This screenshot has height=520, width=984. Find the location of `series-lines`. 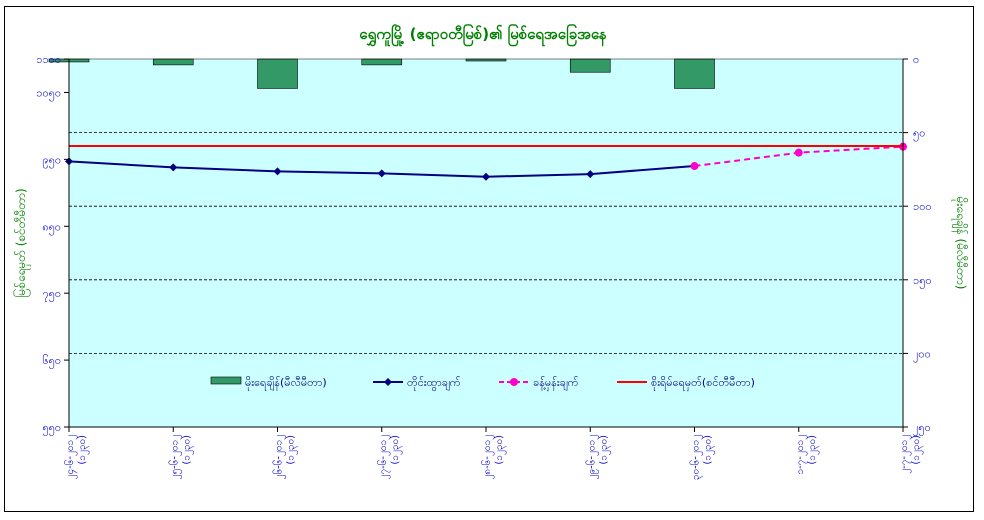

series-lines is located at coordinates (486, 161).